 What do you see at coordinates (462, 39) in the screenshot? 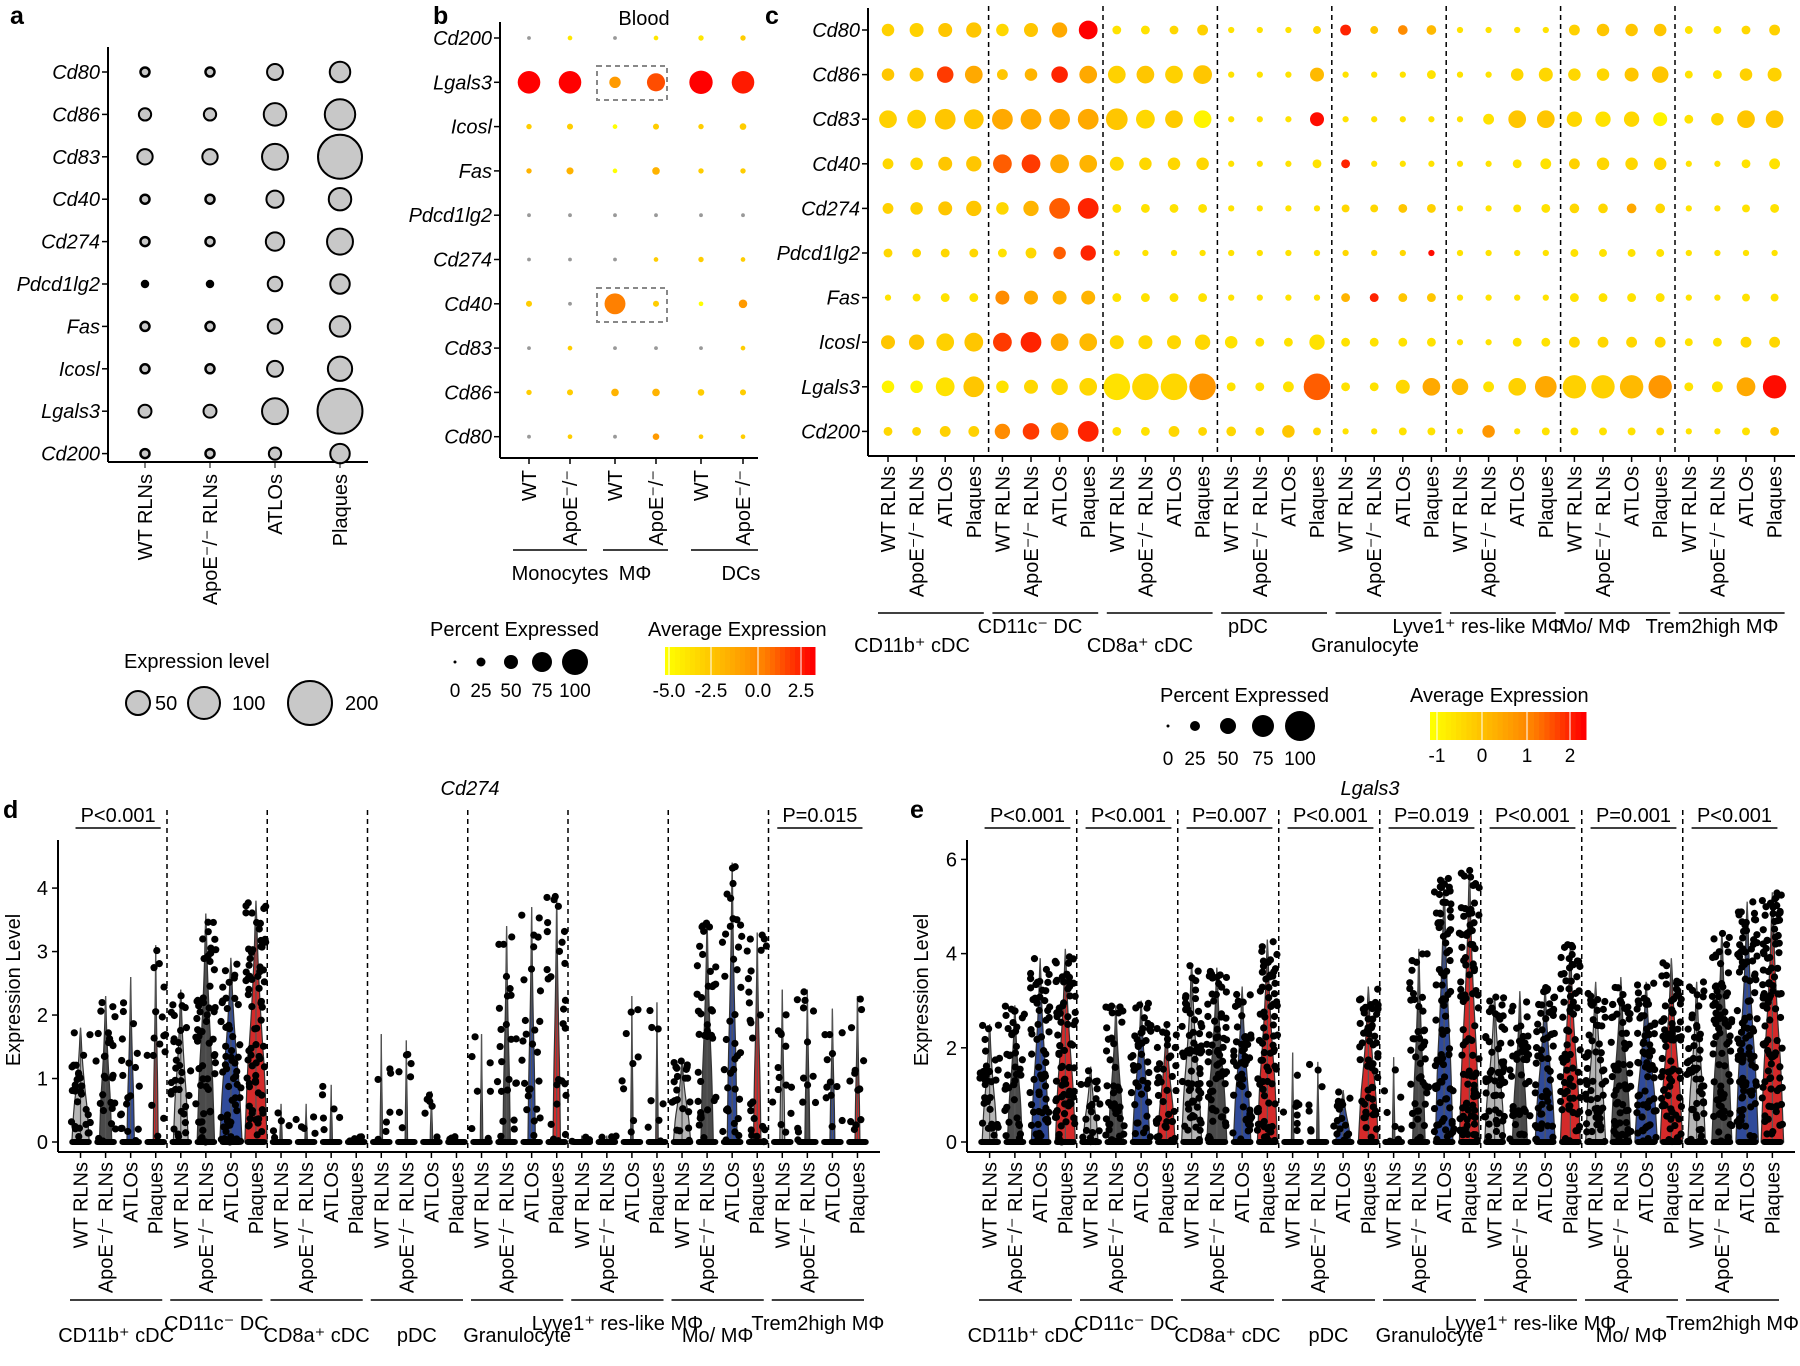
I see `panel-b-gene-label: Cd200` at bounding box center [462, 39].